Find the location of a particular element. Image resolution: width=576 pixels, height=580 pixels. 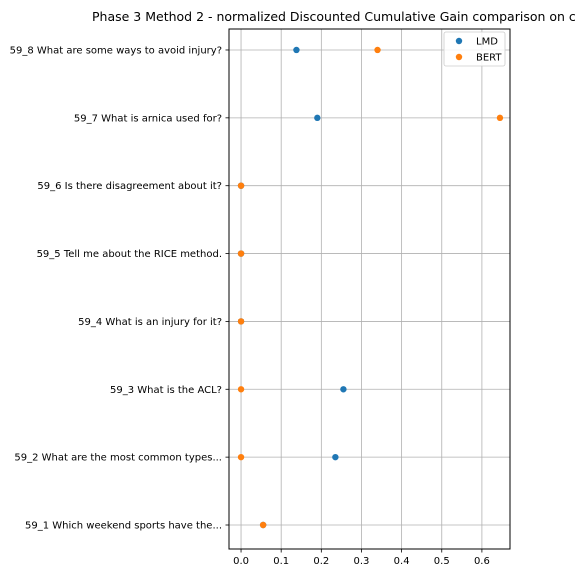

x-tick-label: 0.2 is located at coordinates (321, 561).